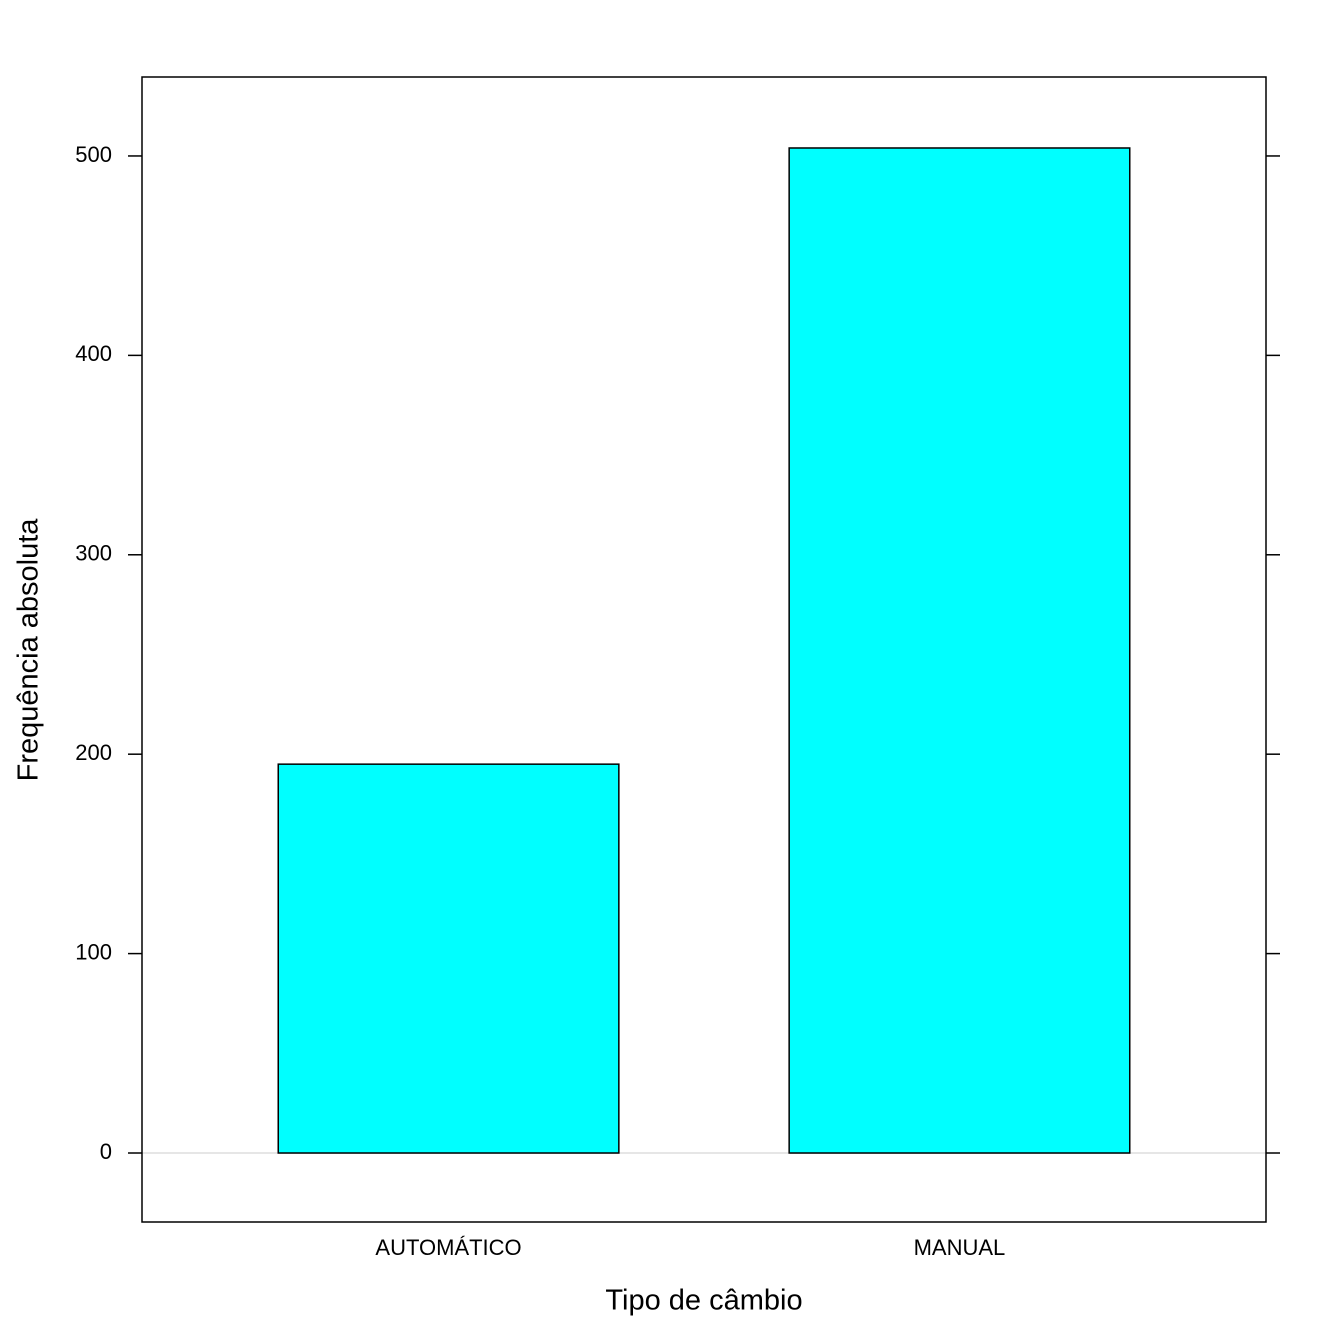  I want to click on y-tick-label: 200, so click(93, 752).